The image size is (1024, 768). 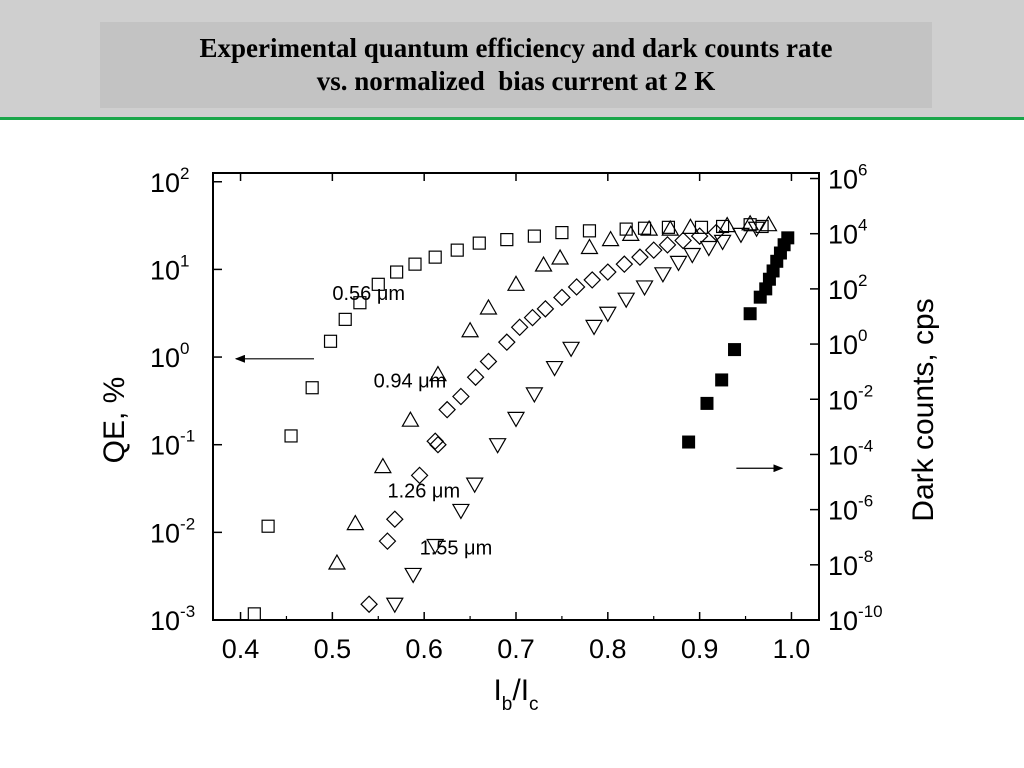 What do you see at coordinates (172, 444) in the screenshot?
I see `y-left-tick-label: 10⁻¹` at bounding box center [172, 444].